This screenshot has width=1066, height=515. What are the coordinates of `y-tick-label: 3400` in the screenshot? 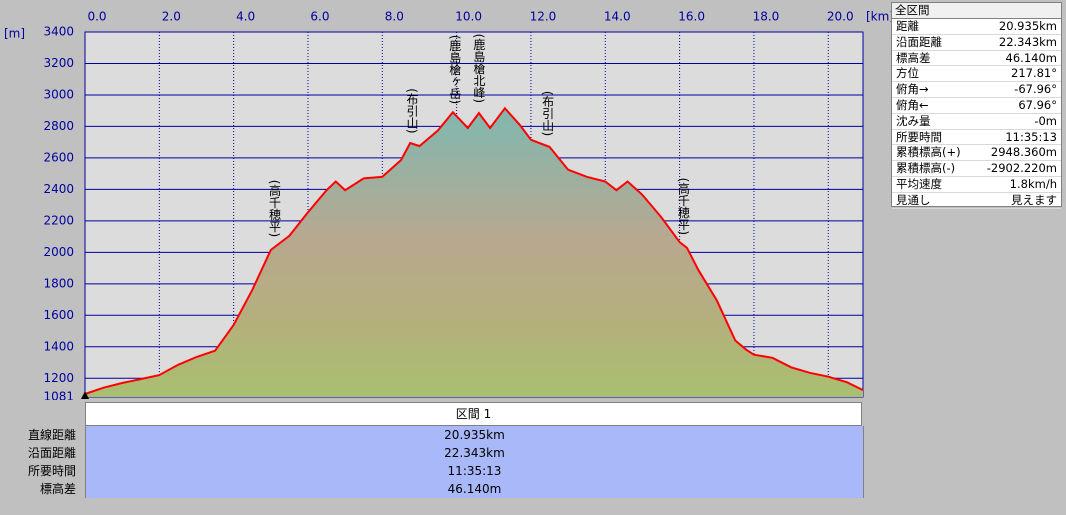 It's located at (58, 32).